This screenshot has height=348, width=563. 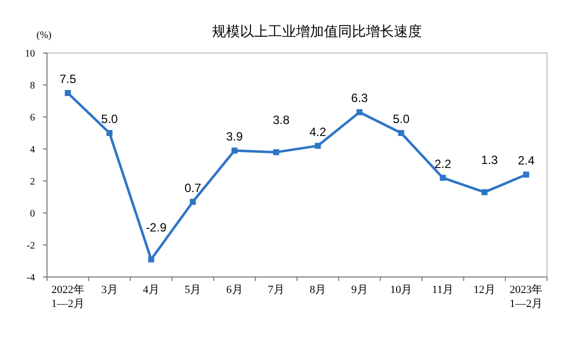 What do you see at coordinates (359, 98) in the screenshot?
I see `data-label: 6.3` at bounding box center [359, 98].